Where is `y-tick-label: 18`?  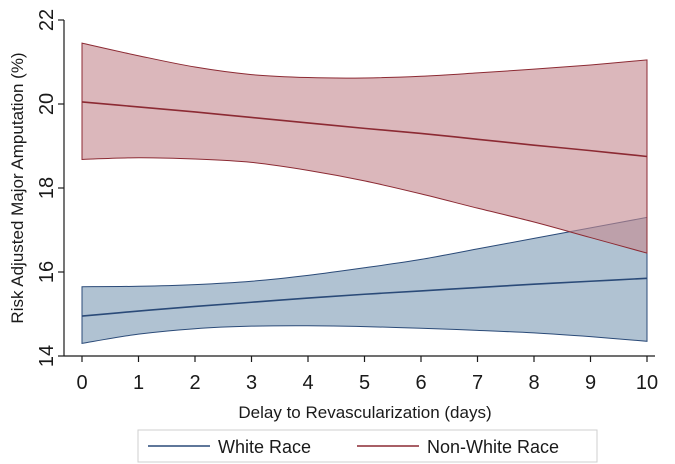 y-tick-label: 18 is located at coordinates (47, 188).